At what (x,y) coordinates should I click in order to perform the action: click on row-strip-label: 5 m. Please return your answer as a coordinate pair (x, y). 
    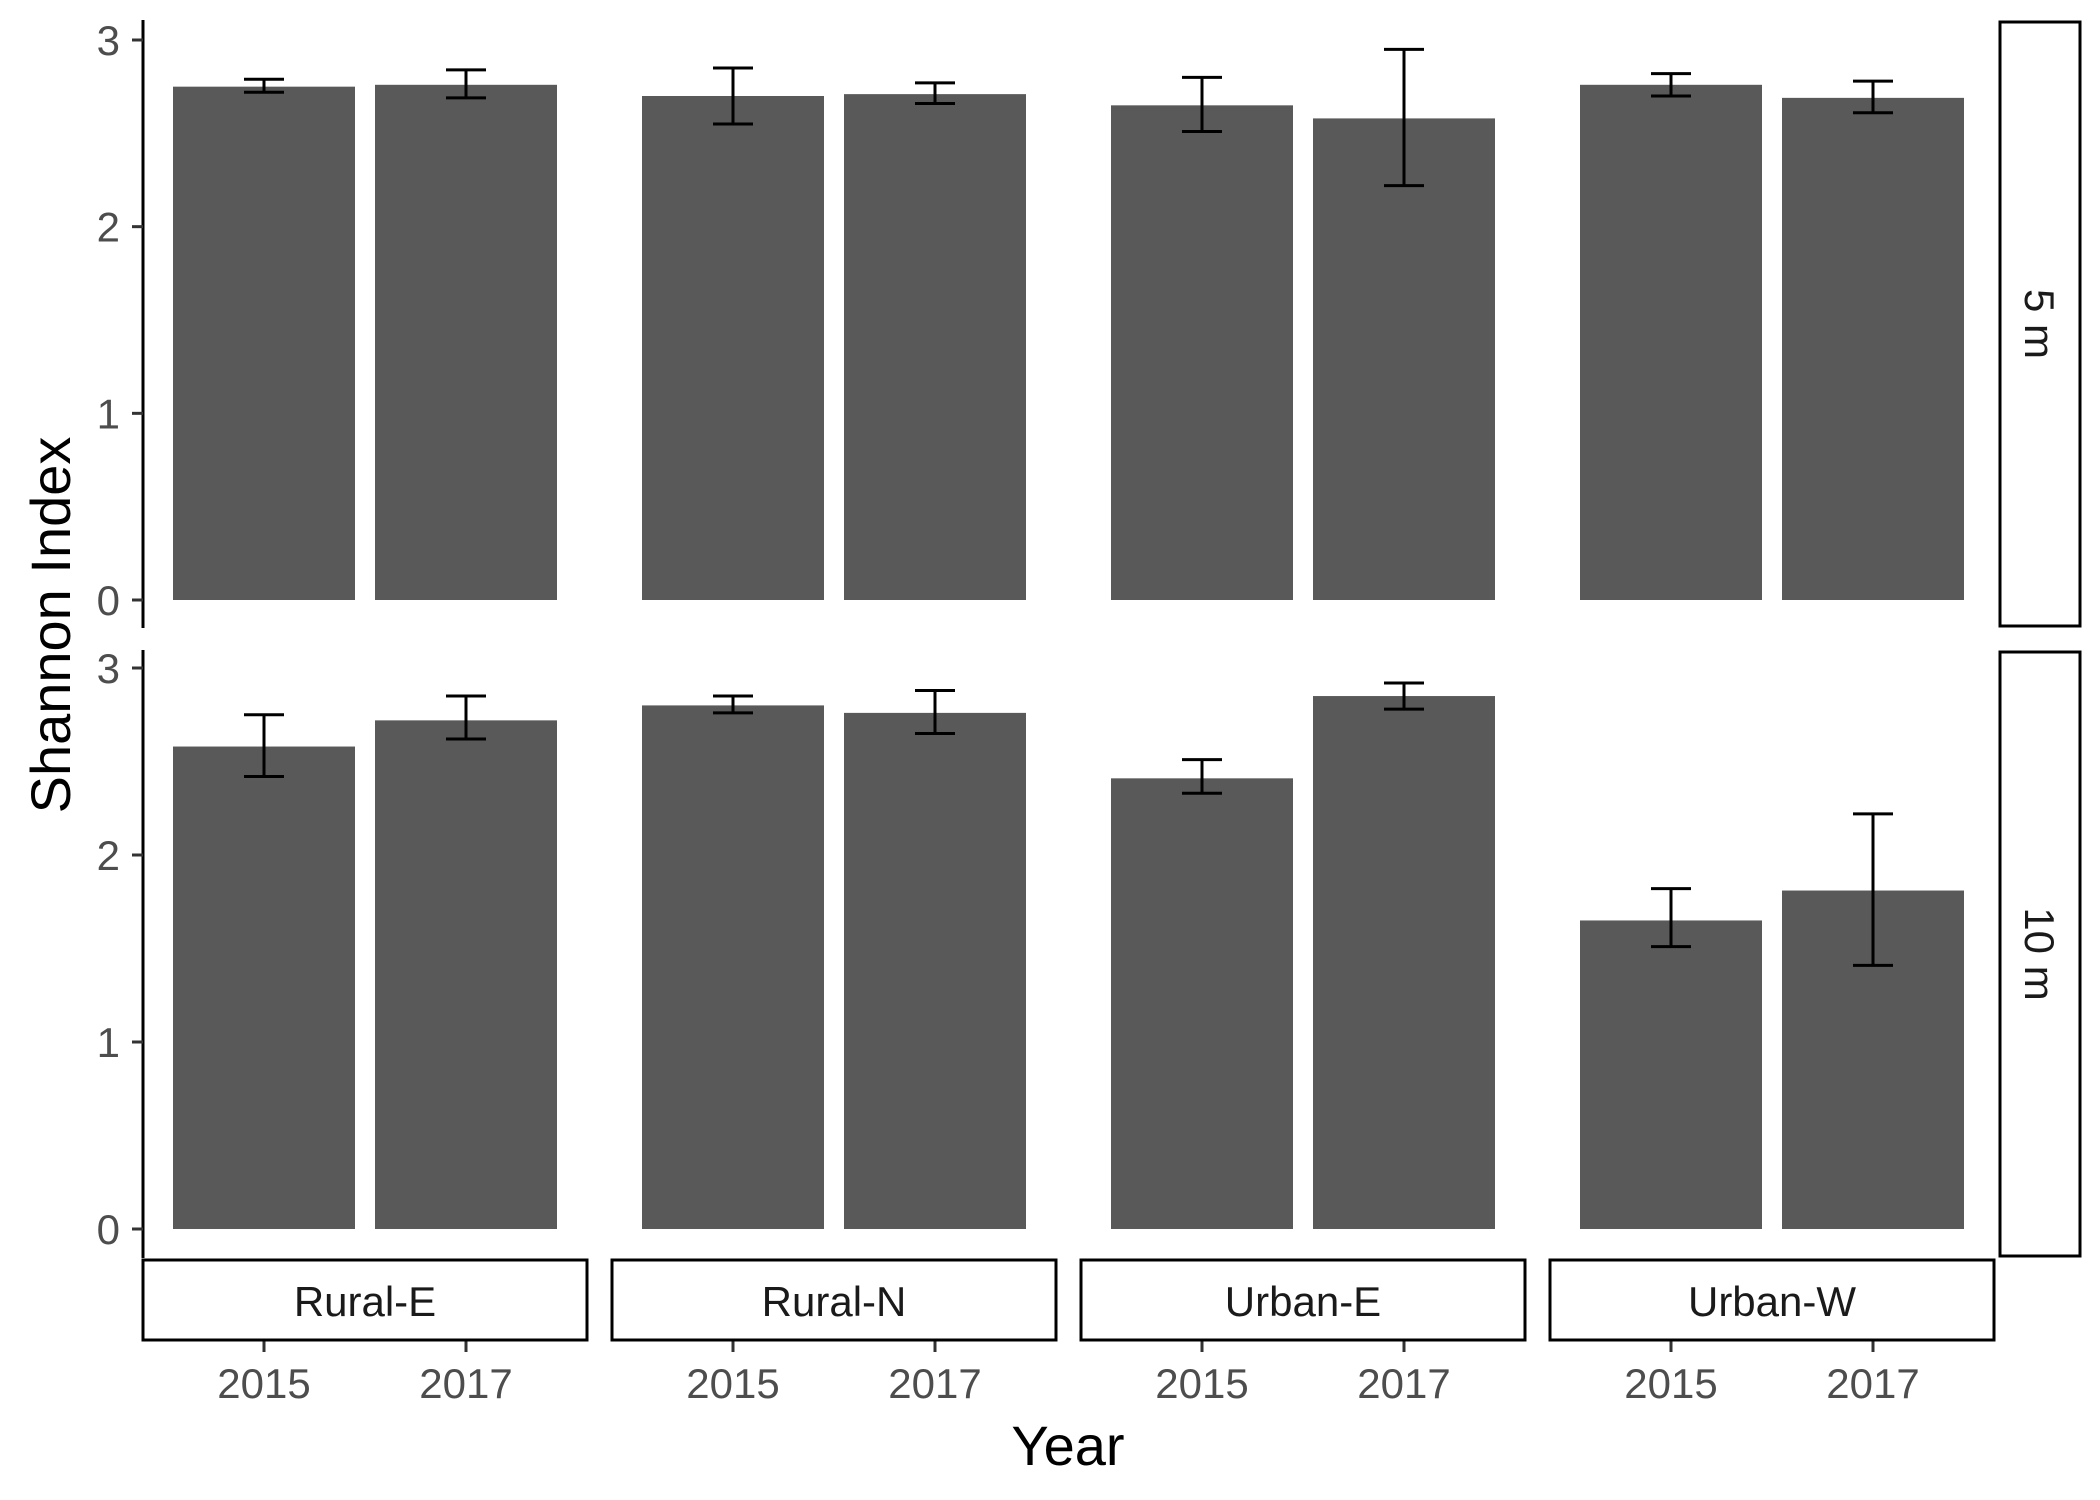
    Looking at the image, I should click on (2039, 324).